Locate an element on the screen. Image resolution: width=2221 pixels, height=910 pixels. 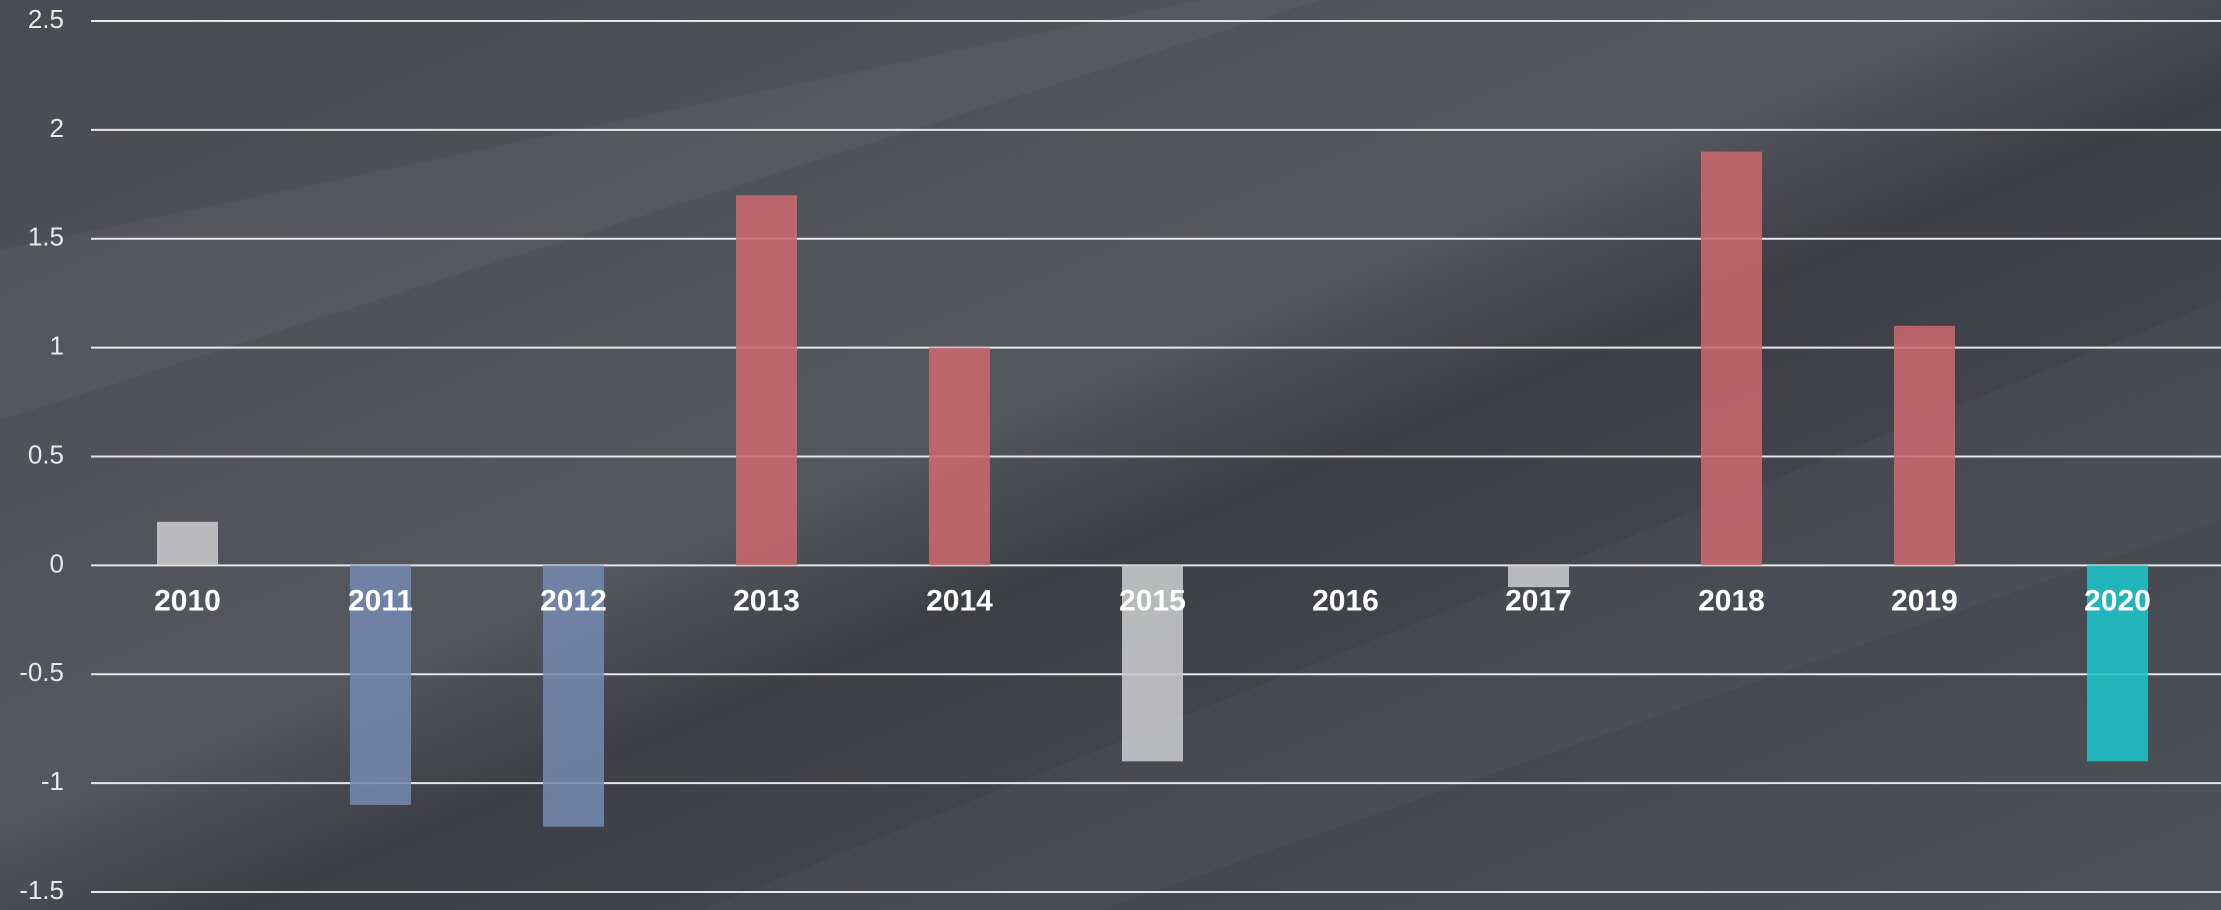
y-tick-label: -1.5 is located at coordinates (41, 890).